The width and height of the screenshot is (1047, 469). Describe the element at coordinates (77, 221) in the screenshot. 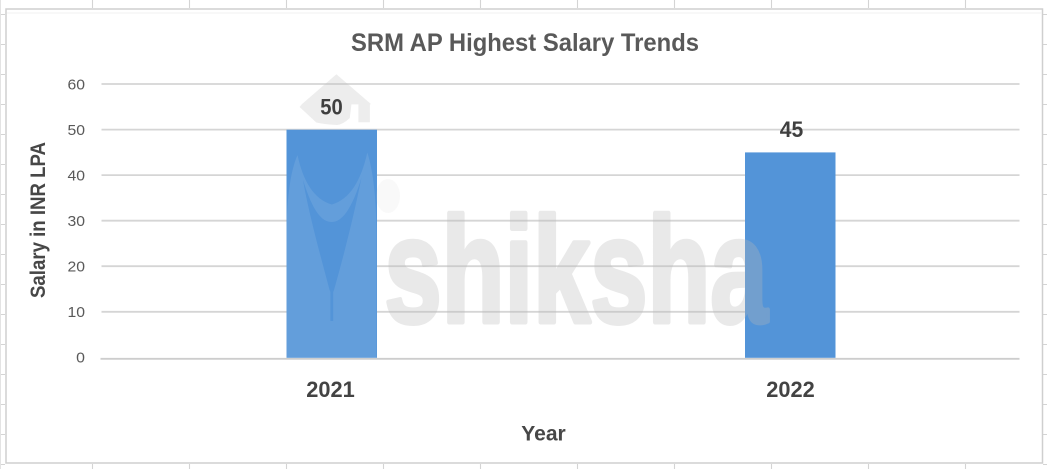

I see `svg-text: 30` at that location.